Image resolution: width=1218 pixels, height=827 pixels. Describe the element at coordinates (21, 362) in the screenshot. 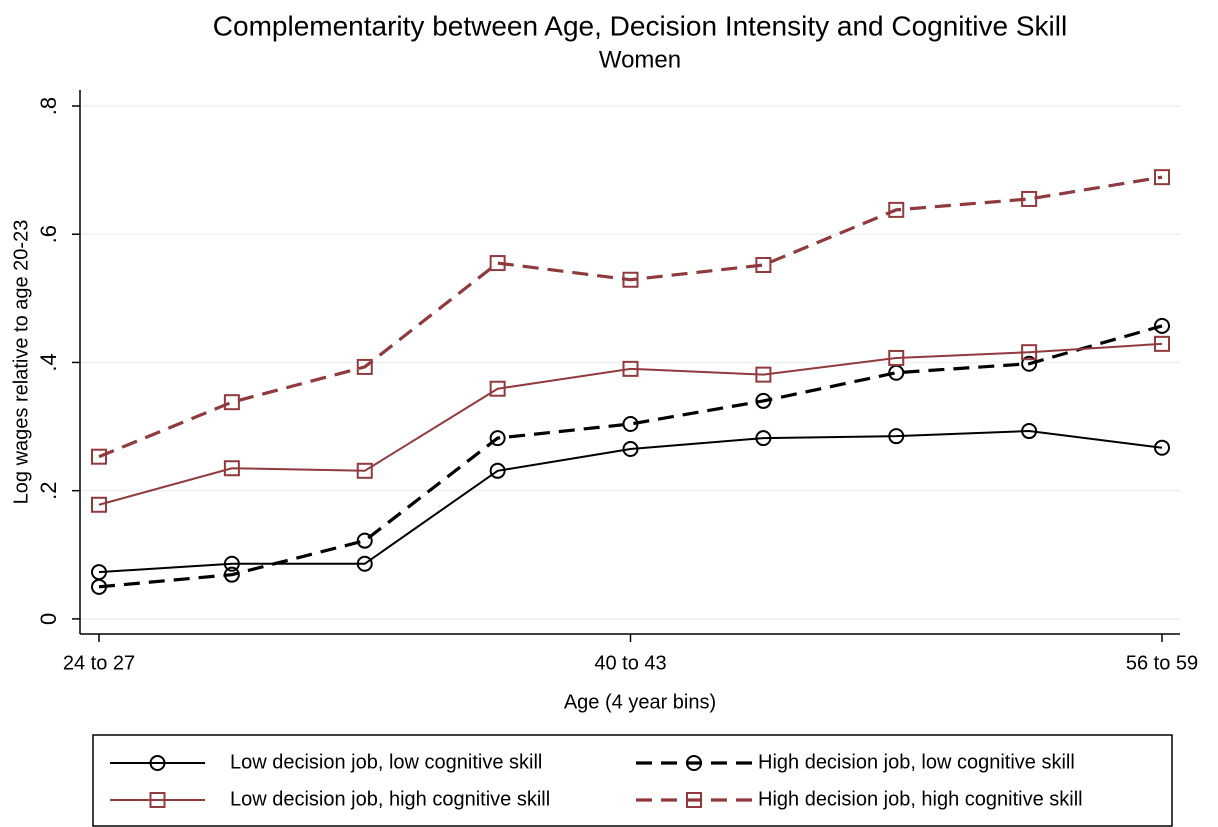

I see `y-axis-label: Log wages relative to age 20-23` at that location.